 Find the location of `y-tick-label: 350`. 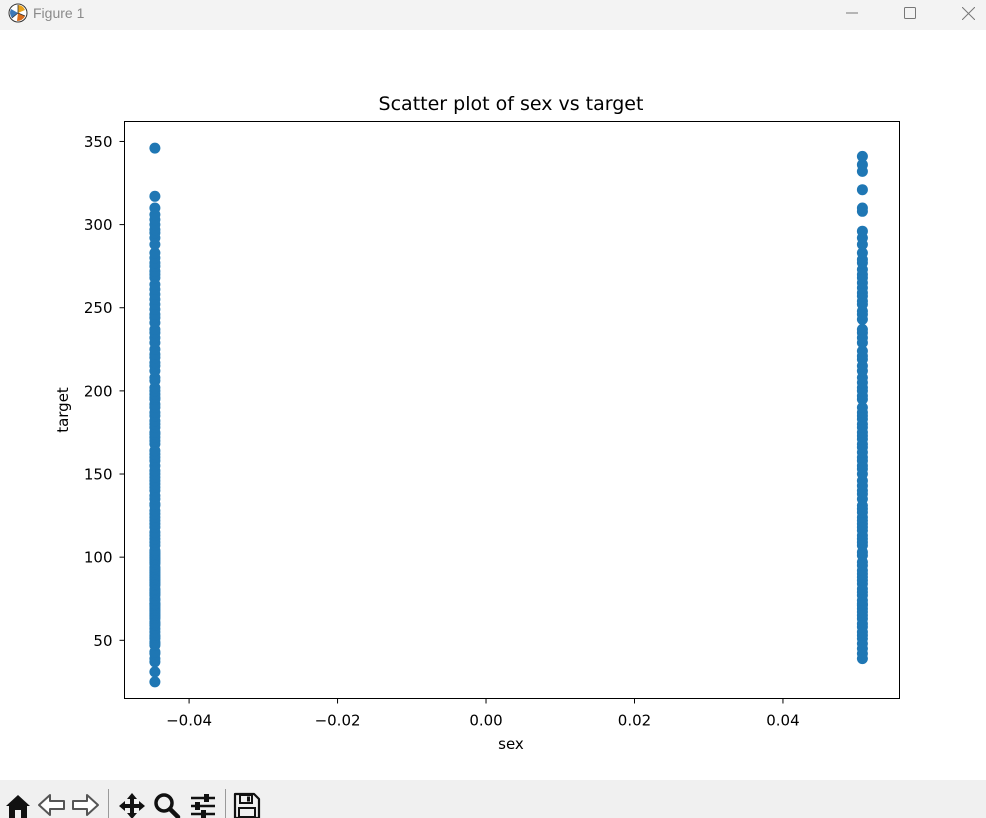

y-tick-label: 350 is located at coordinates (98, 142).